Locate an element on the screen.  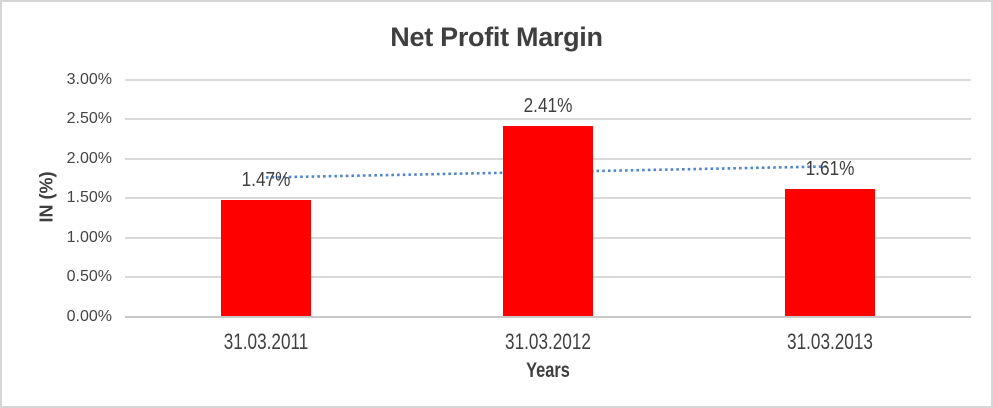
y-axis-tick-label: 3.00% is located at coordinates (89, 79).